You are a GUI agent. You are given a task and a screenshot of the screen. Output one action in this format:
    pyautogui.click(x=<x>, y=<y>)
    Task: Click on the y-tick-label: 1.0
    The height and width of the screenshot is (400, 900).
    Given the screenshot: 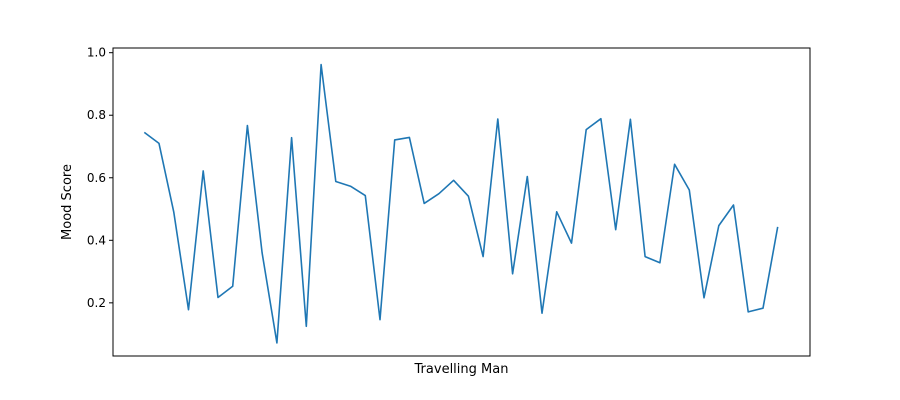 What is the action you would take?
    pyautogui.click(x=96, y=53)
    